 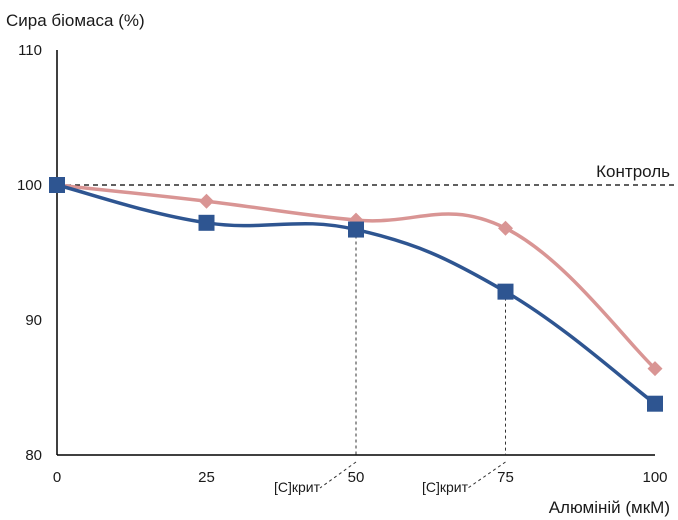 What do you see at coordinates (30, 50) in the screenshot?
I see `y-tick-label: 110` at bounding box center [30, 50].